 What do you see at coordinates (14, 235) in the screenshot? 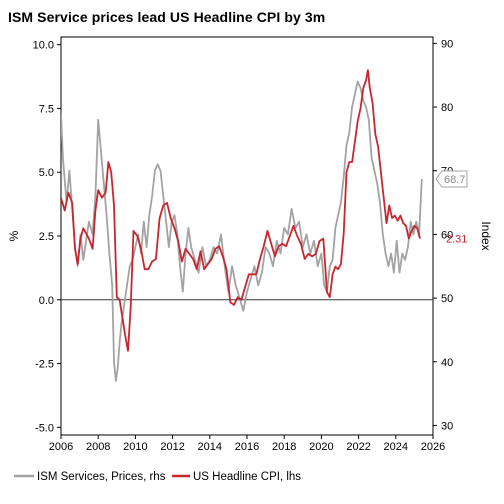
I see `y-axis-left-label: %` at bounding box center [14, 235].